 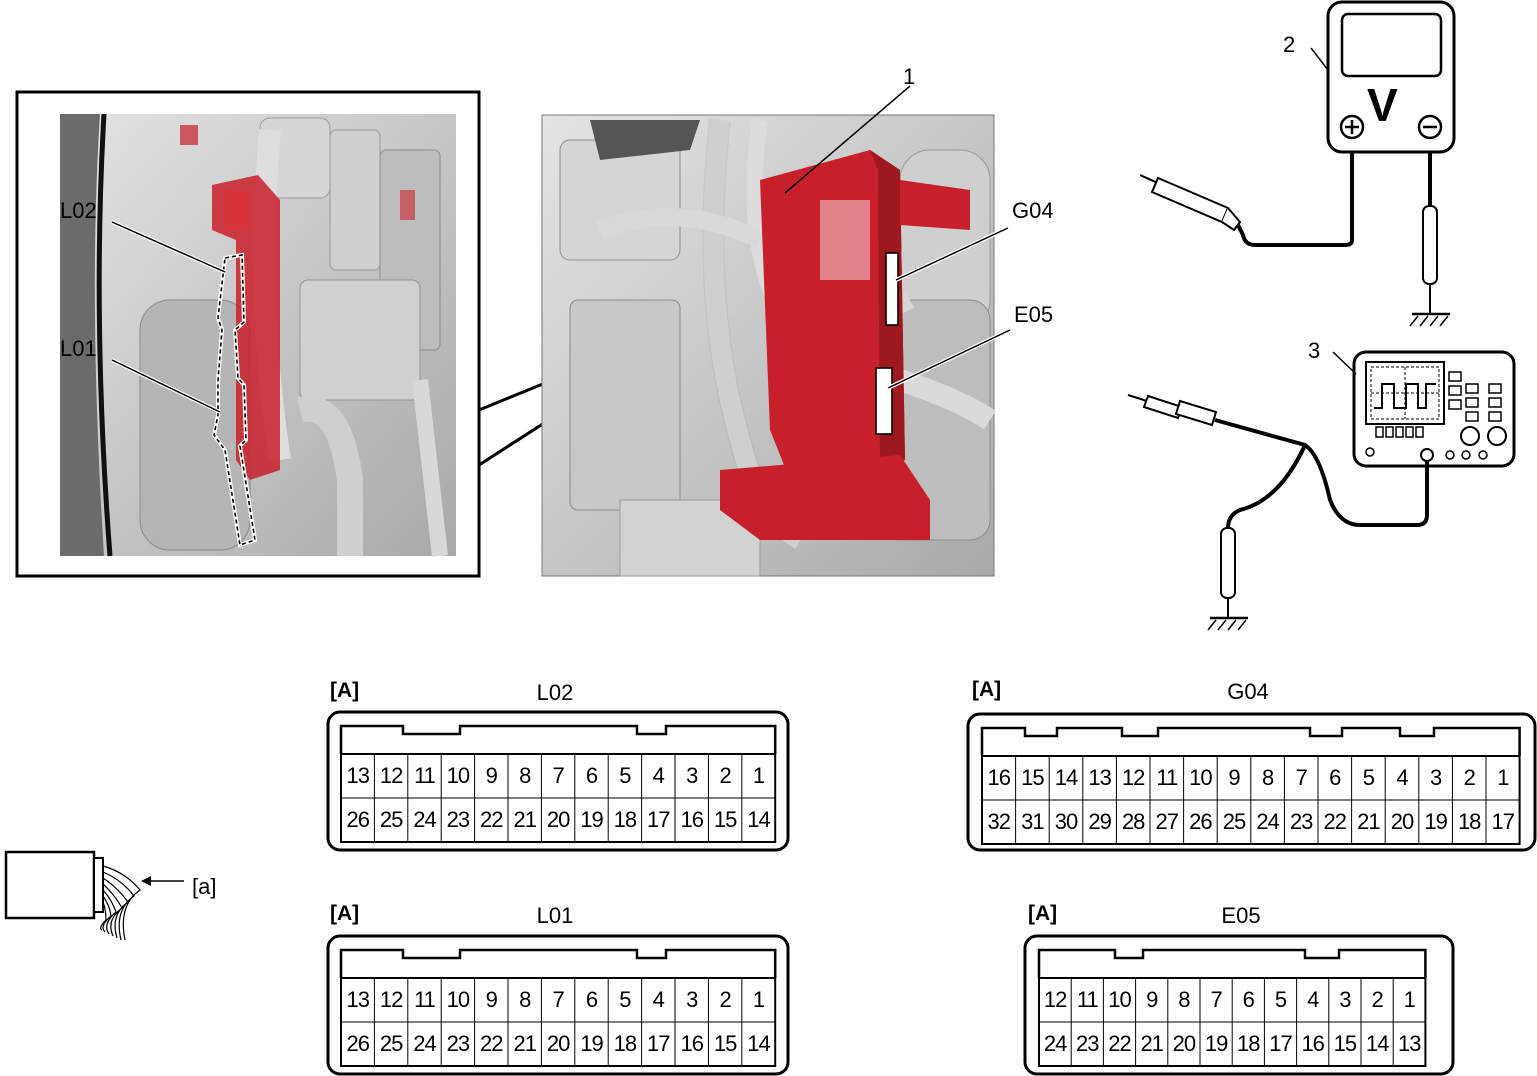 What do you see at coordinates (999, 821) in the screenshot?
I see `terminal-number: 32` at bounding box center [999, 821].